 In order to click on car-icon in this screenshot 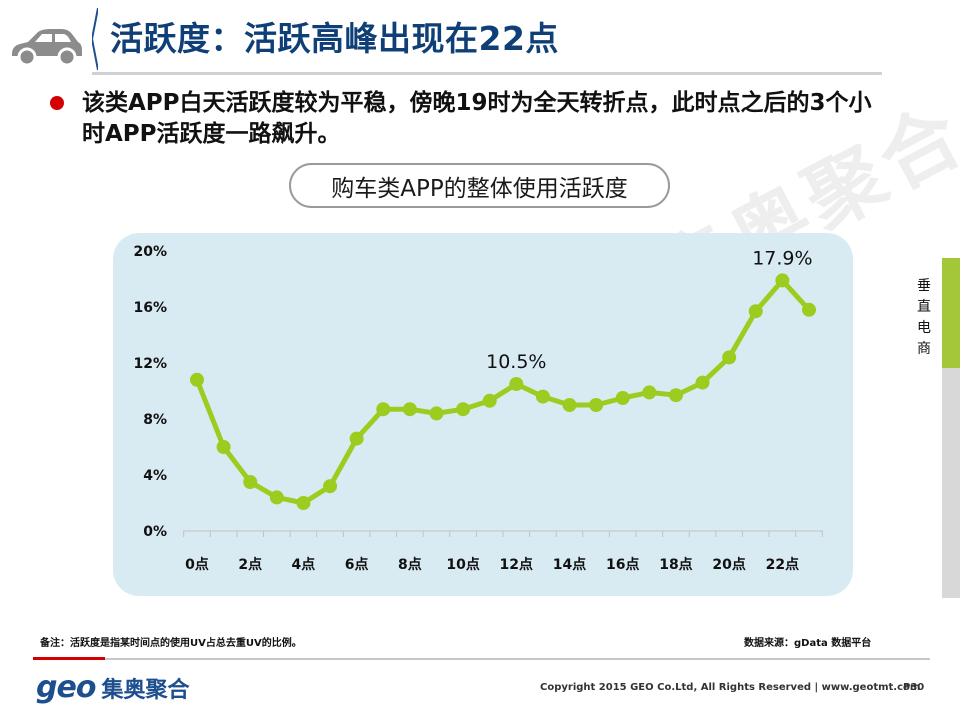, I will do `click(47, 48)`.